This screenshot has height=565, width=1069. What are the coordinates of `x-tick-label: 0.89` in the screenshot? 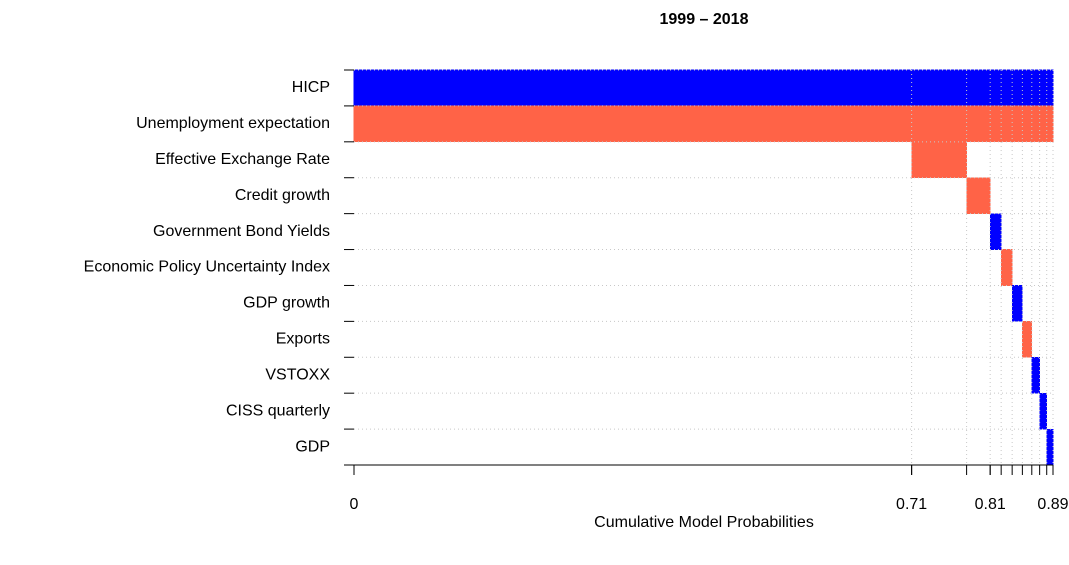 It's located at (1052, 504).